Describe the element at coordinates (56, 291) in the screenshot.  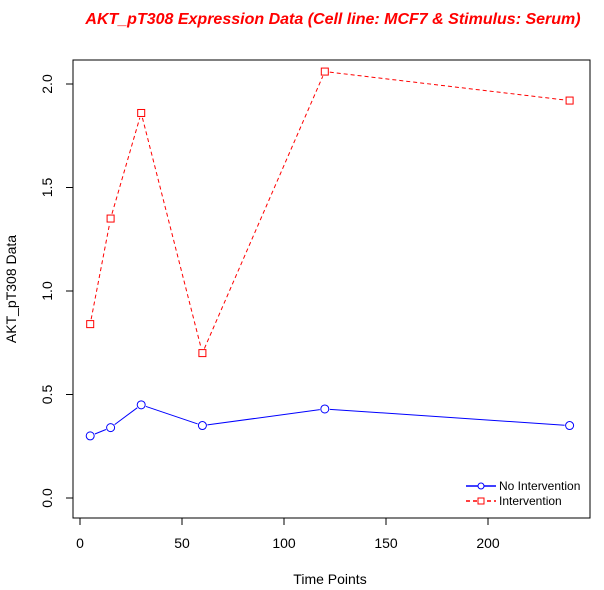
I see `y-axis: 0.0 0.5 1.0 1.5 2.0` at that location.